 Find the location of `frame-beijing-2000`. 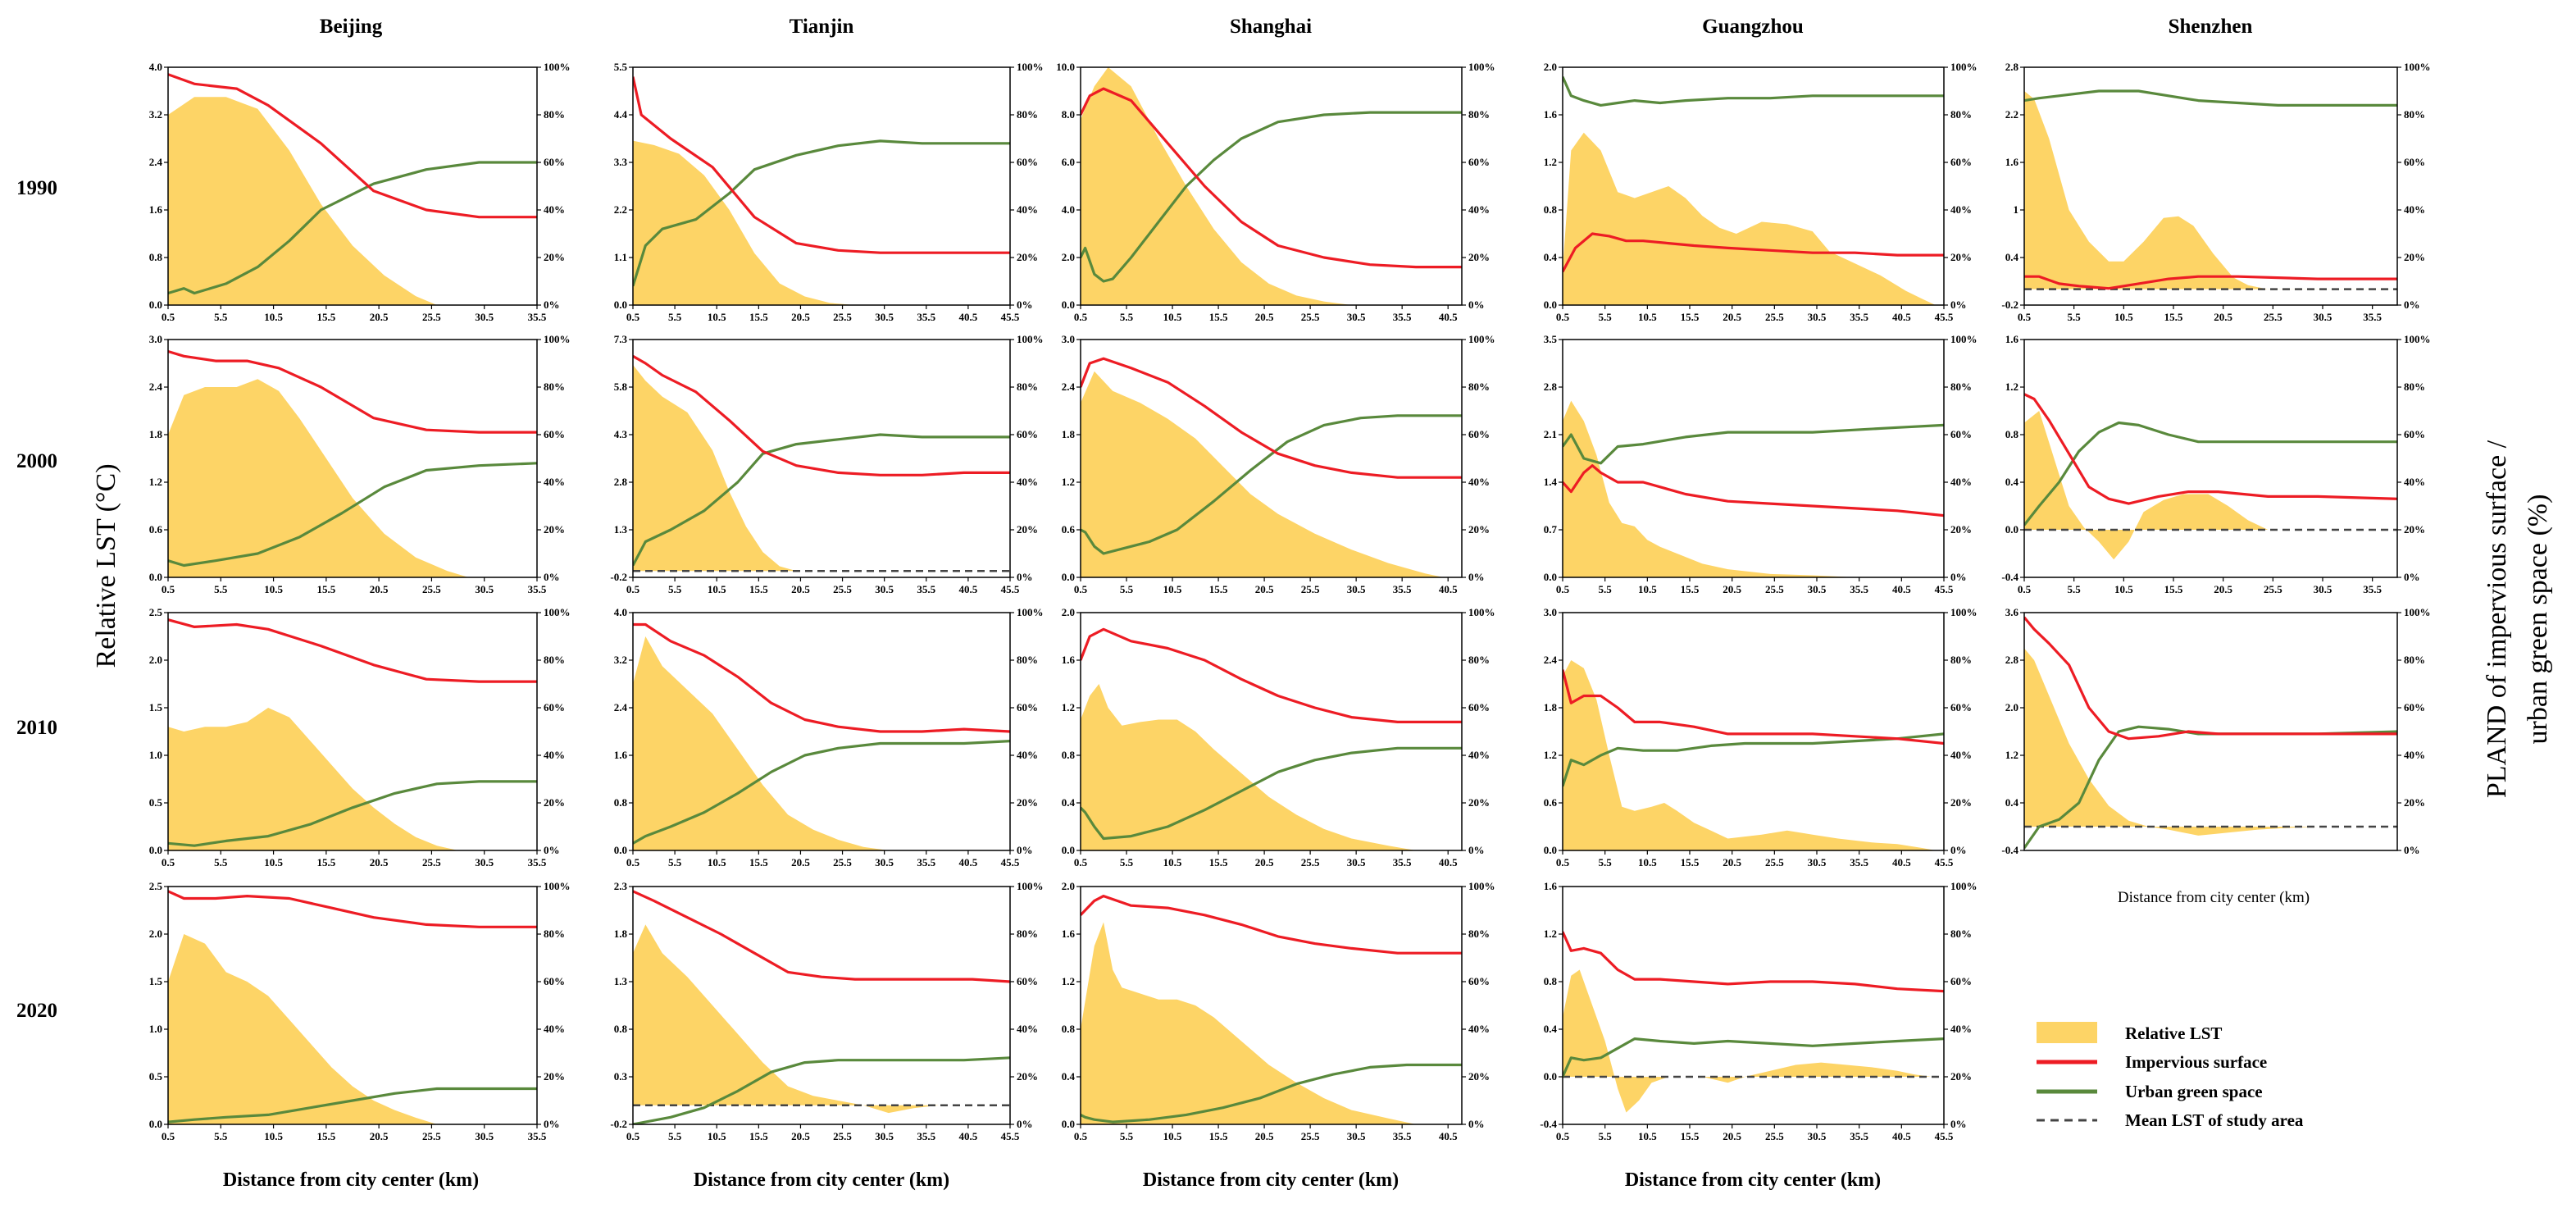

frame-beijing-2000 is located at coordinates (352, 458).